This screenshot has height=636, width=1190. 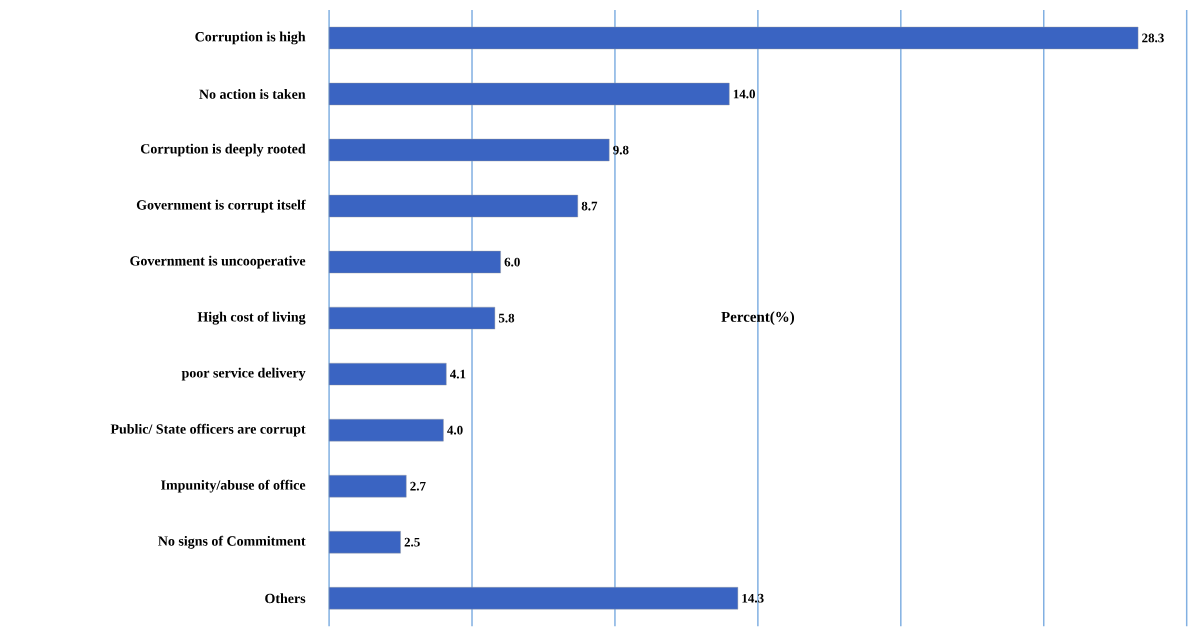 I want to click on y-tick-label: No action is taken, so click(x=252, y=93).